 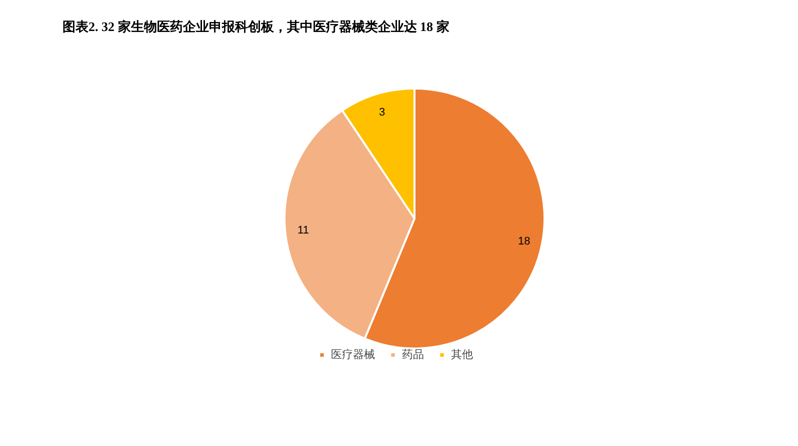 I want to click on legend-label: 药品, so click(x=413, y=354).